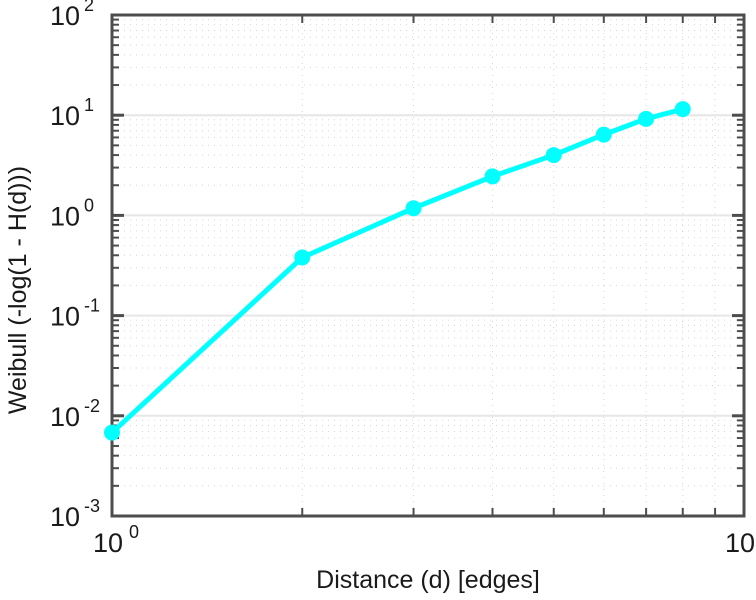  What do you see at coordinates (92, 406) in the screenshot?
I see `svg-text: -2` at bounding box center [92, 406].